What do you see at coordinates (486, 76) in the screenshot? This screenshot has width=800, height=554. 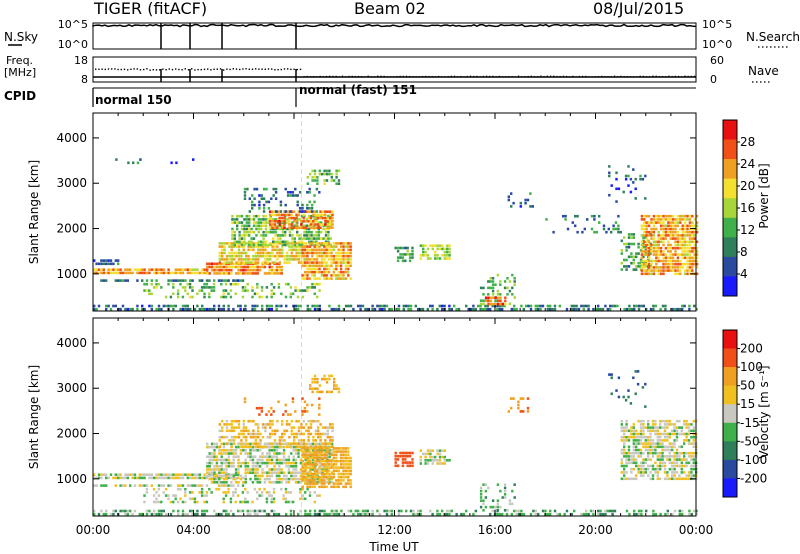 I see `freq-dot` at bounding box center [486, 76].